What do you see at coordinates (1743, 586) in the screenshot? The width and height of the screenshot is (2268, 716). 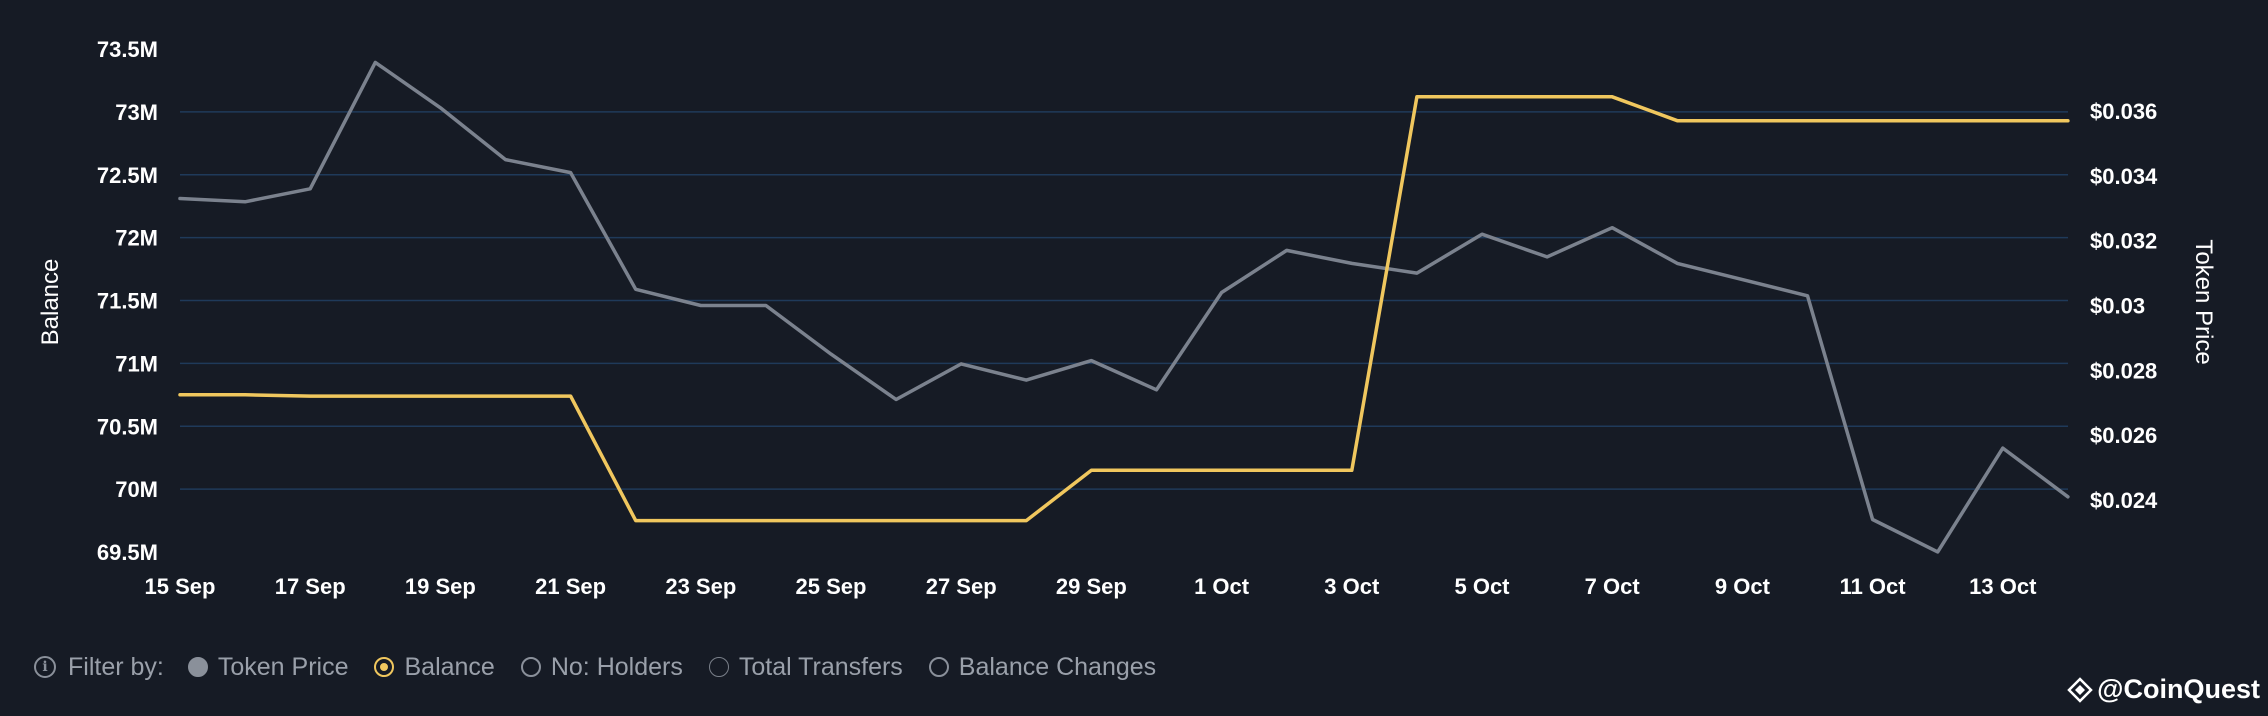 I see `x-tick-label: 9 Oct` at bounding box center [1743, 586].